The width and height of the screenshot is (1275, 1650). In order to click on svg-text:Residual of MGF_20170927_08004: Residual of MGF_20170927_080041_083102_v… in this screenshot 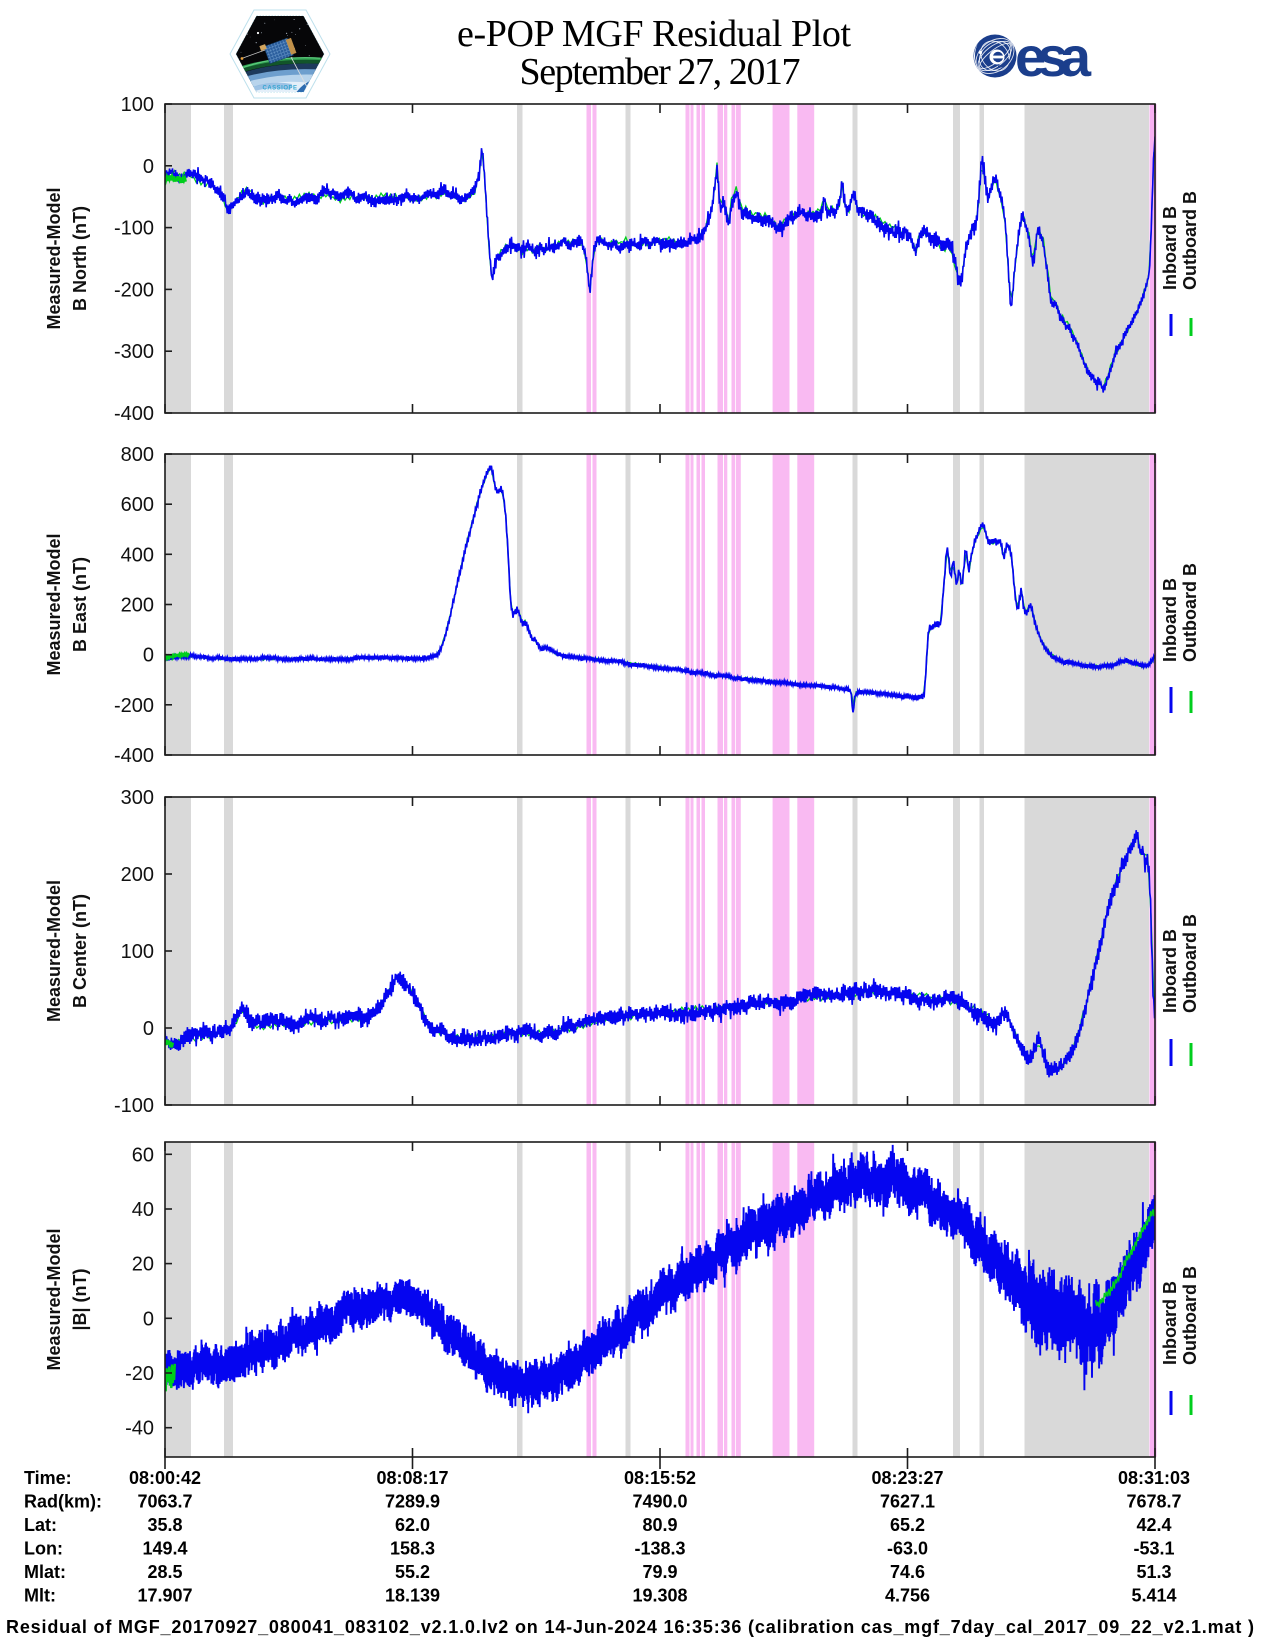, I will do `click(630, 1627)`.